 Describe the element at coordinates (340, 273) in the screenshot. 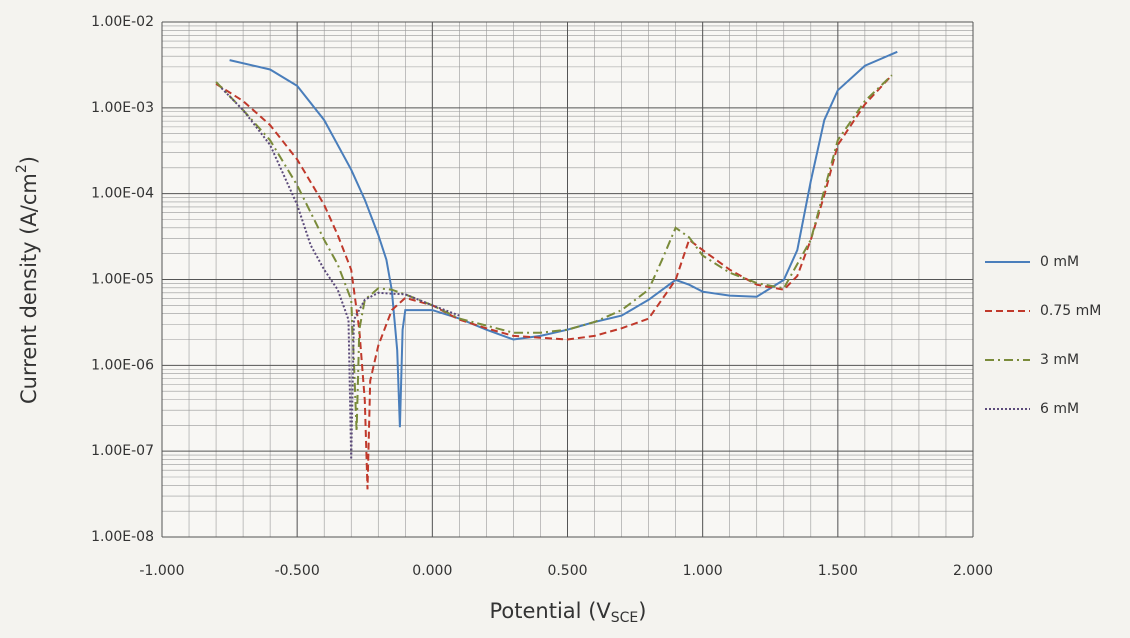

I see `series-line` at that location.